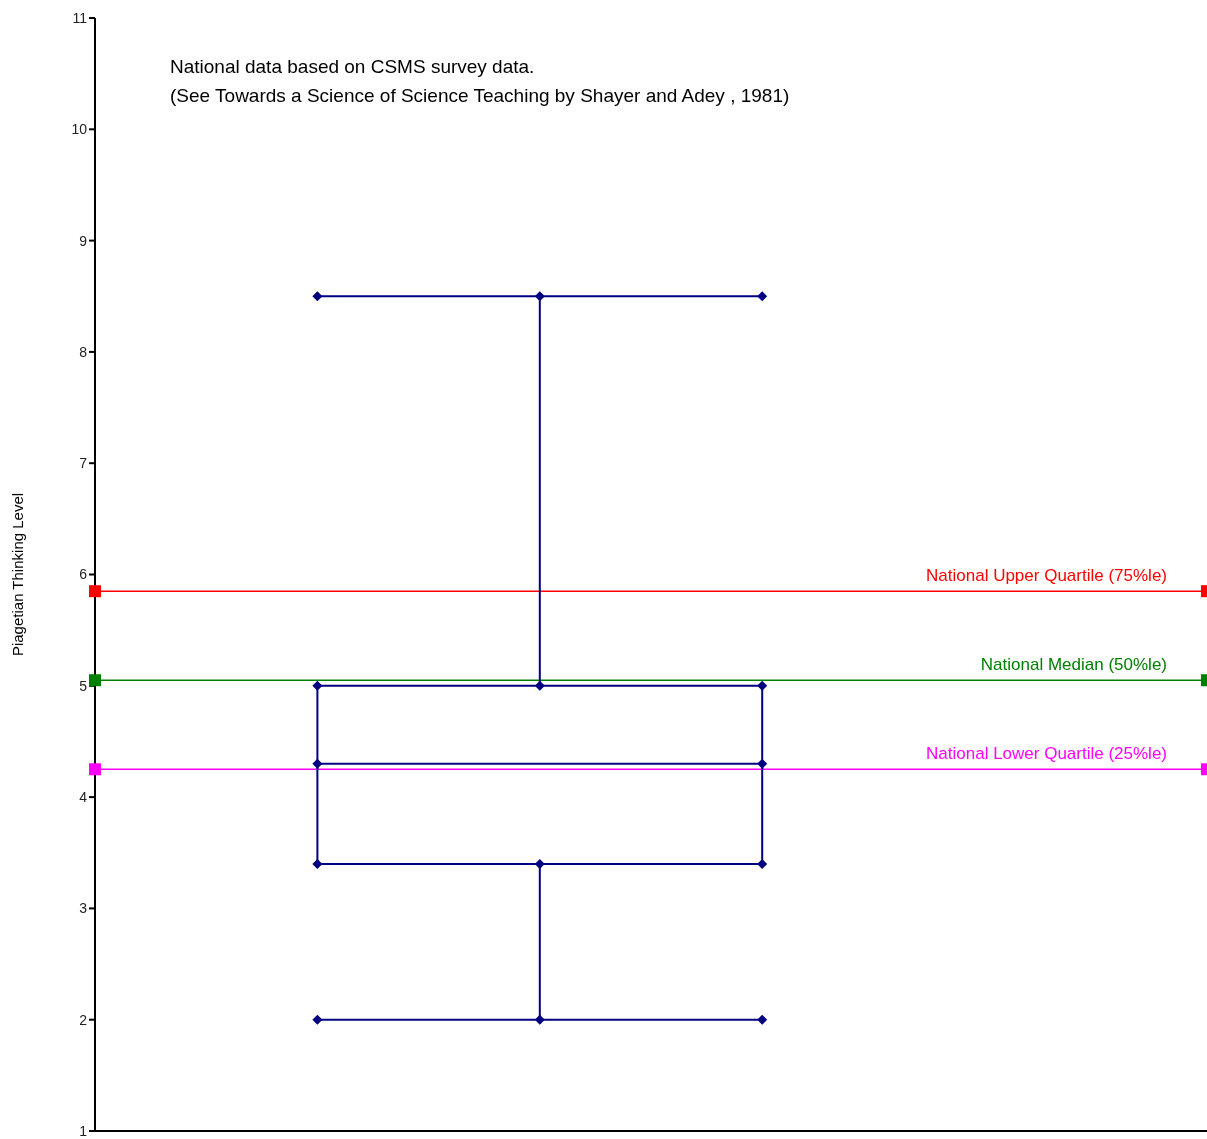 This screenshot has width=1207, height=1139. Describe the element at coordinates (1046, 576) in the screenshot. I see `ref-line-label: National Upper Quartile (75%le)` at that location.